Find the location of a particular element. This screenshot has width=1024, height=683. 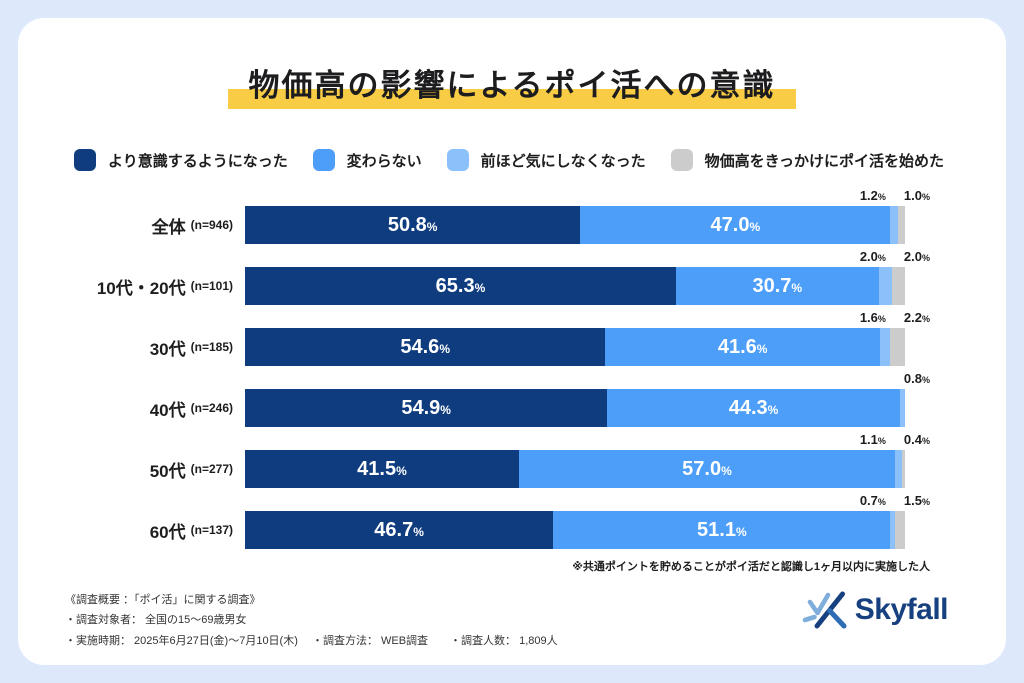

legend-item-more-aware: より意識するようになった is located at coordinates (181, 160).